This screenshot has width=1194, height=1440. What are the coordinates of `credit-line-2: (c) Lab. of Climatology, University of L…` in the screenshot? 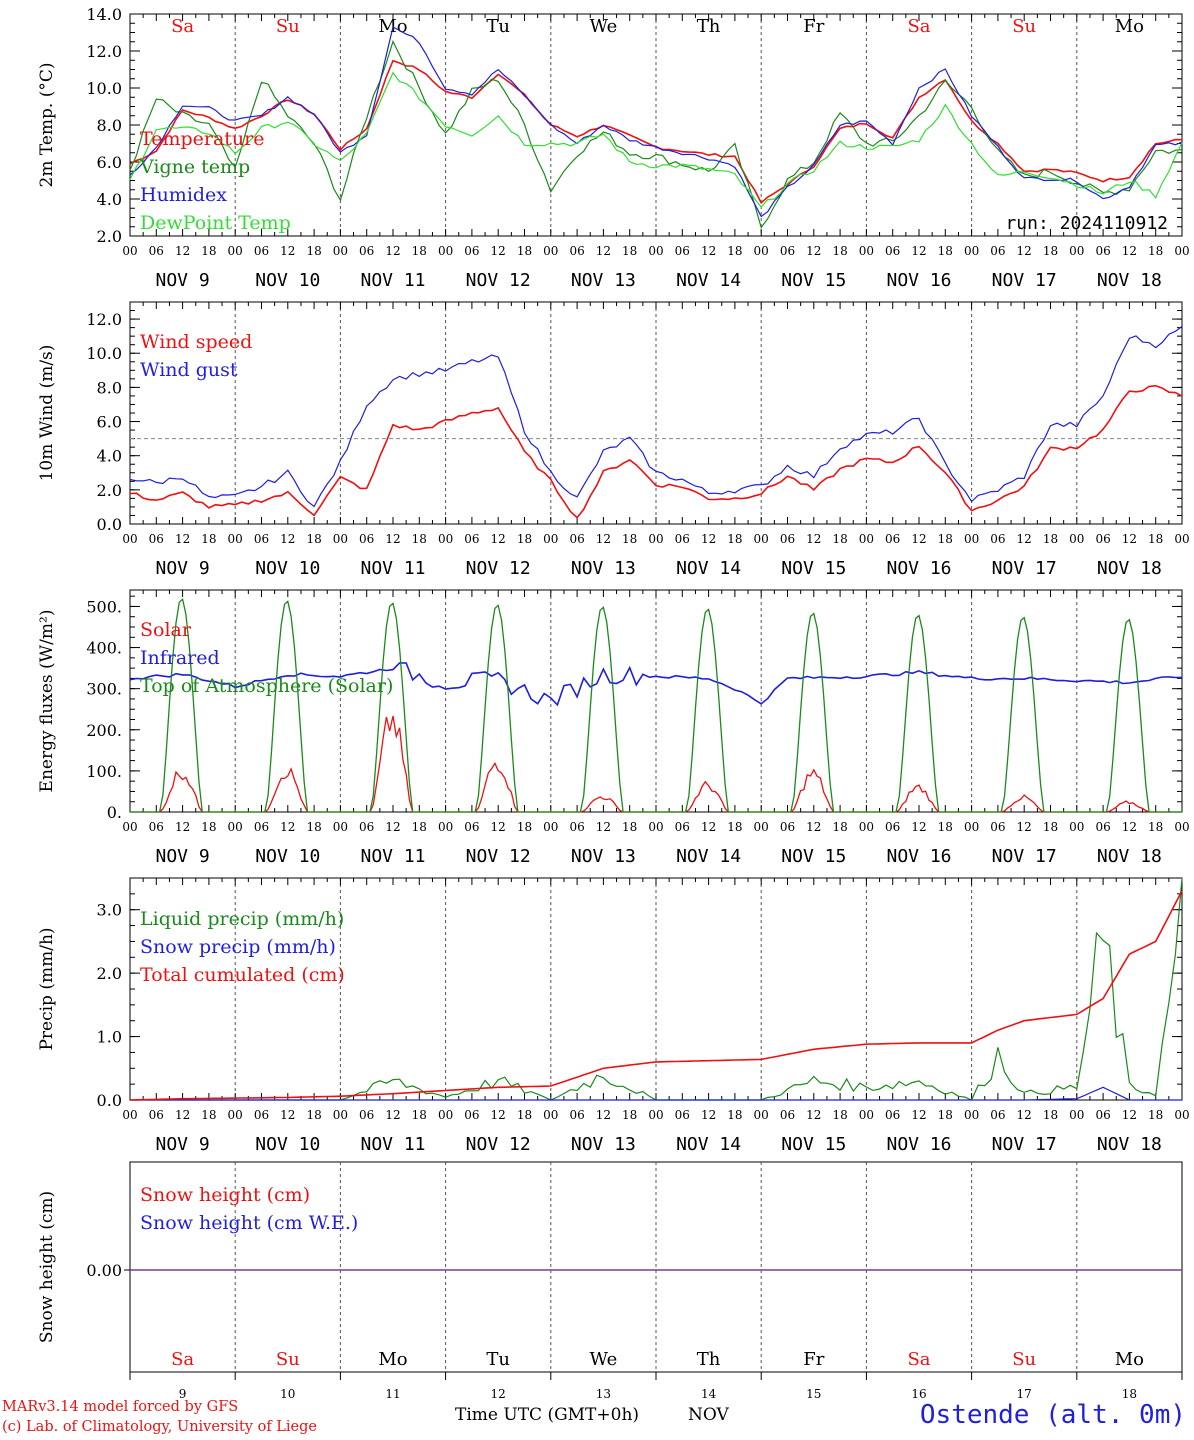 It's located at (159, 1427).